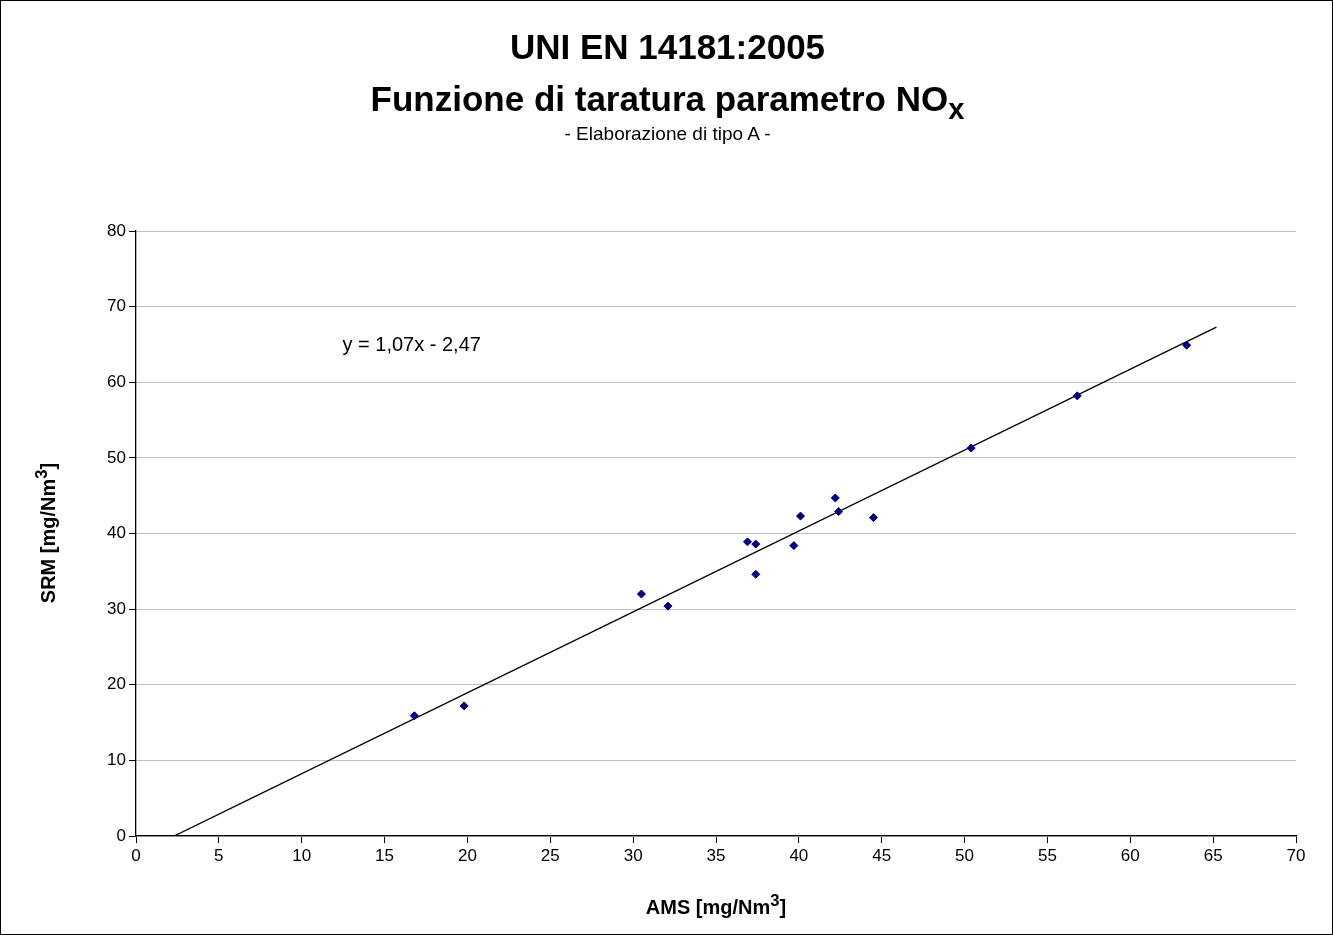 The width and height of the screenshot is (1333, 935). I want to click on x-tick-label: 55, so click(1047, 855).